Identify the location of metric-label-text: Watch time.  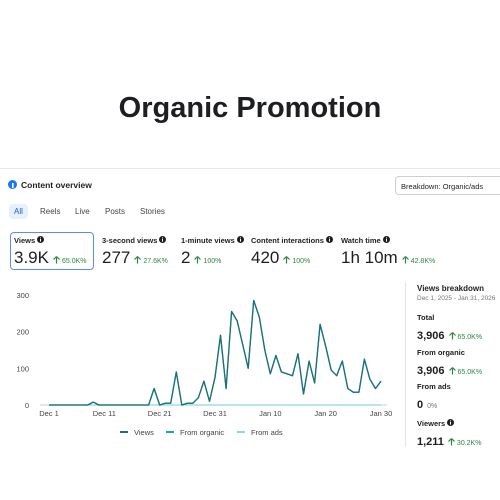
(361, 240).